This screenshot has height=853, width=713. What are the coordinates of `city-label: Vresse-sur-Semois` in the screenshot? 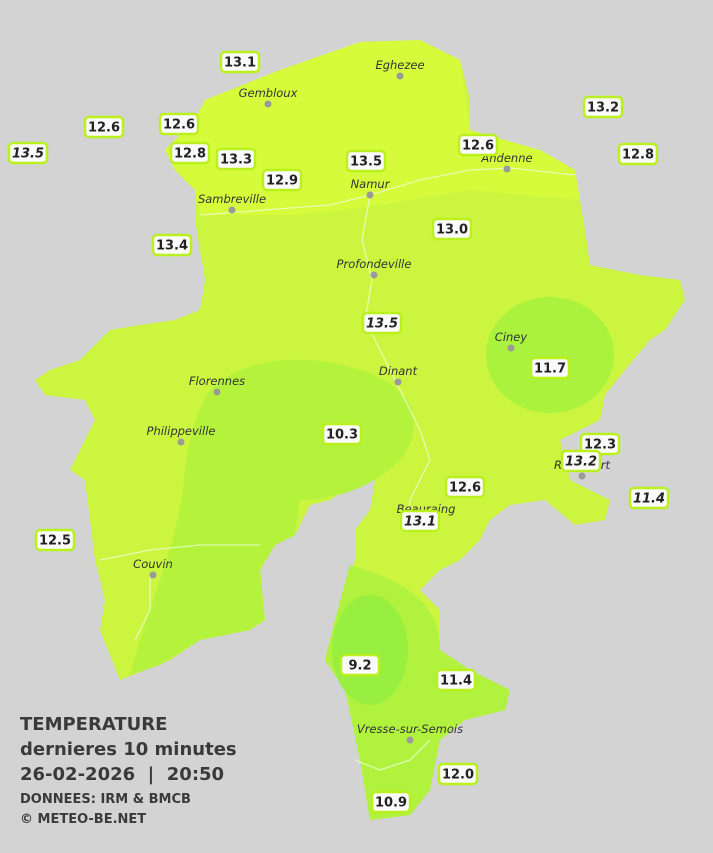 It's located at (410, 729).